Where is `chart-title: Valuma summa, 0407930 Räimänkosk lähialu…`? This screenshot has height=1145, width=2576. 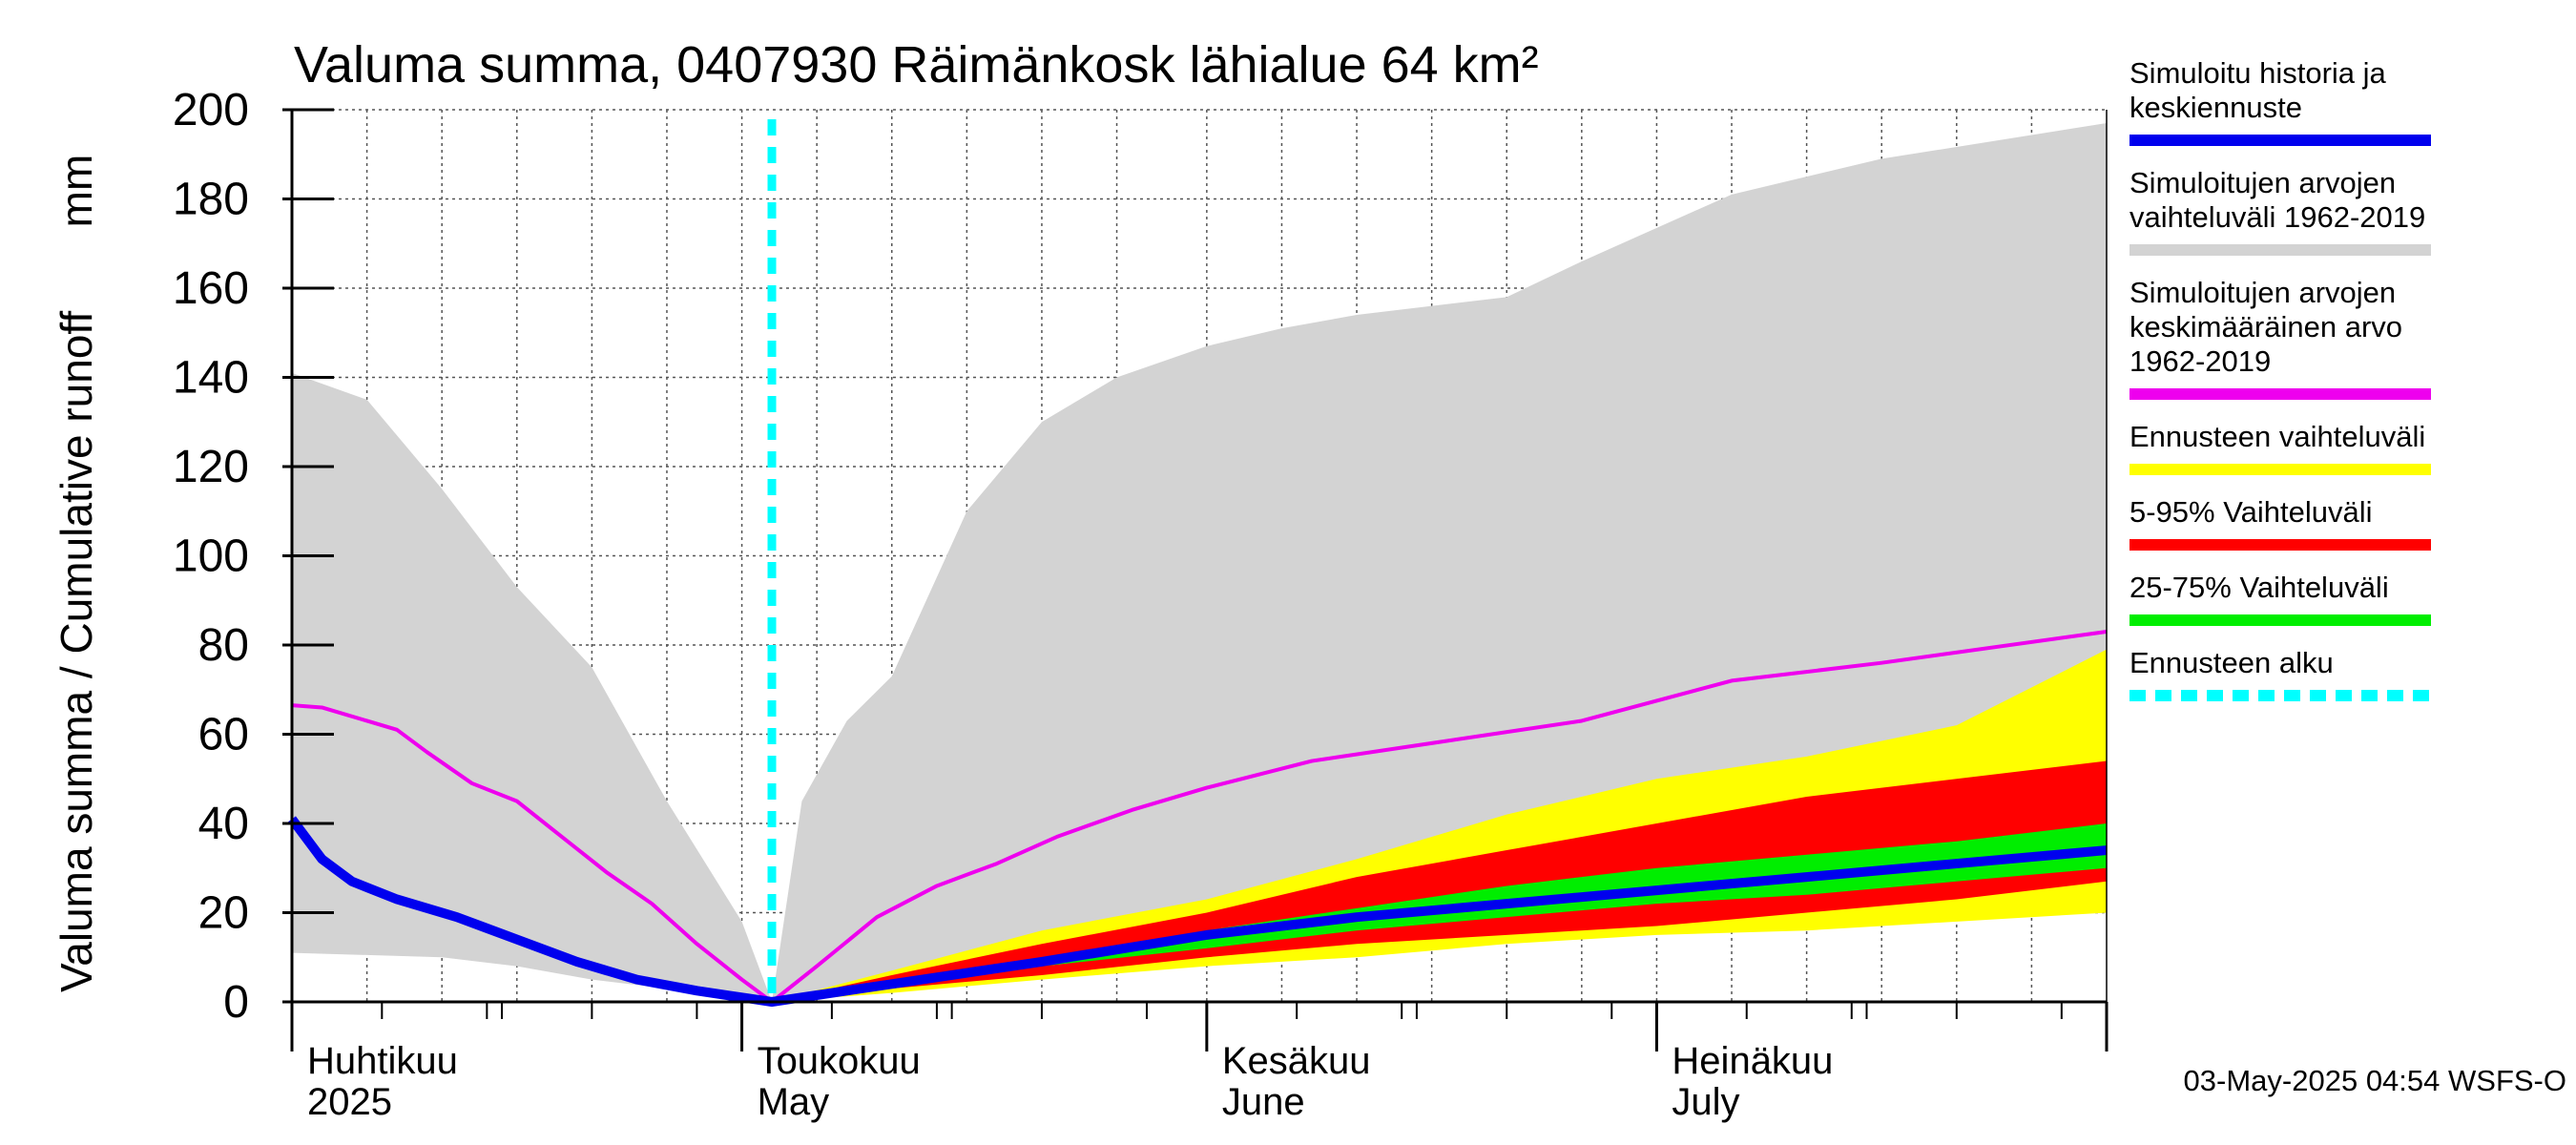
chart-title: Valuma summa, 0407930 Räimänkosk lähialu… is located at coordinates (916, 65).